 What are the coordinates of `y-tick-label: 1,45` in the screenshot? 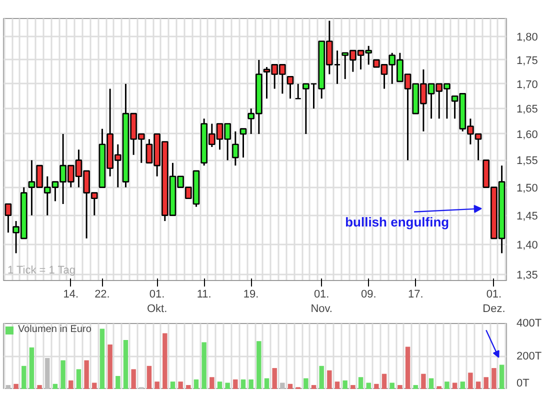 It's located at (527, 216).